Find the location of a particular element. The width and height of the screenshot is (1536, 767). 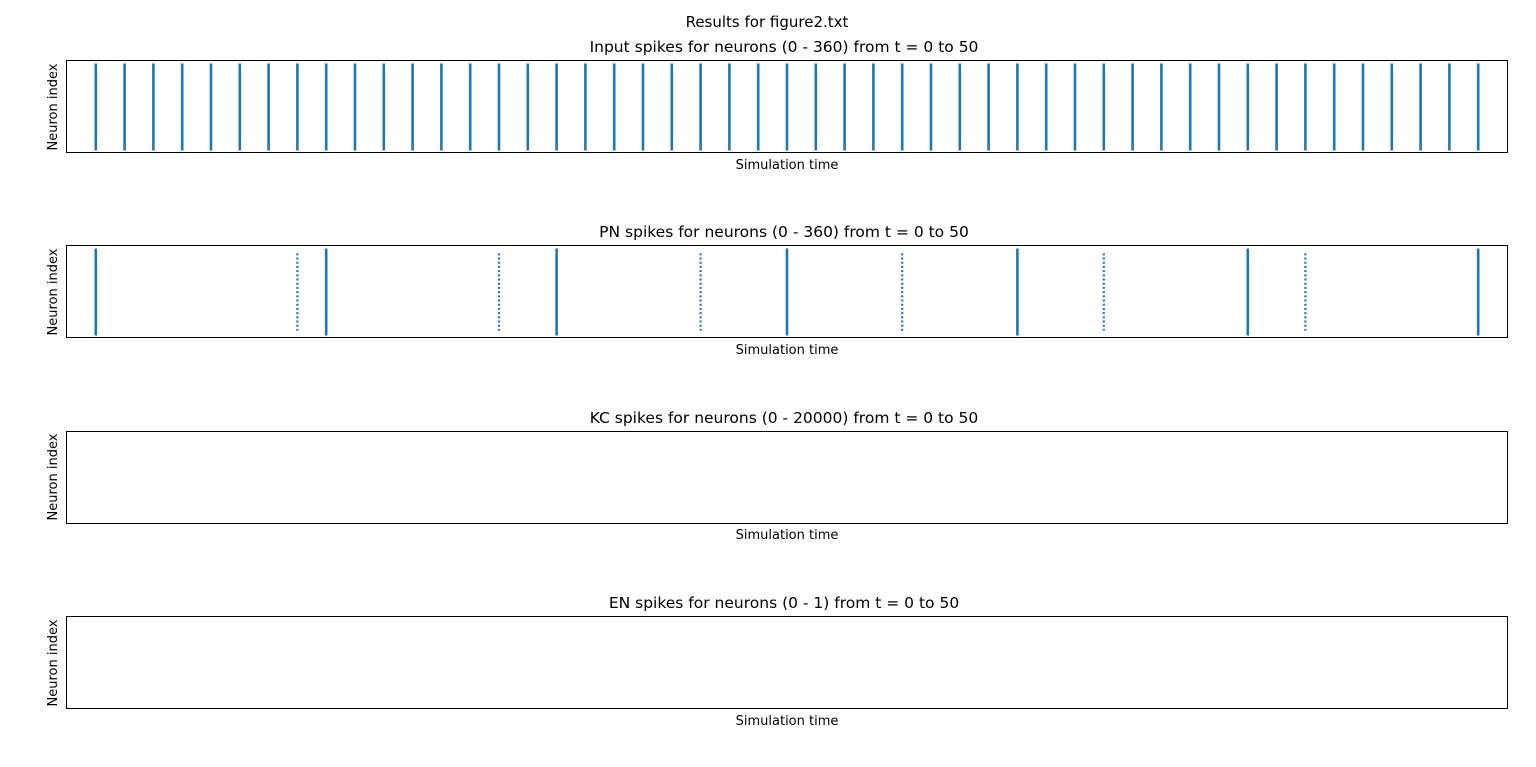

panel-kc-xlabel: Simulation time is located at coordinates (787, 535).